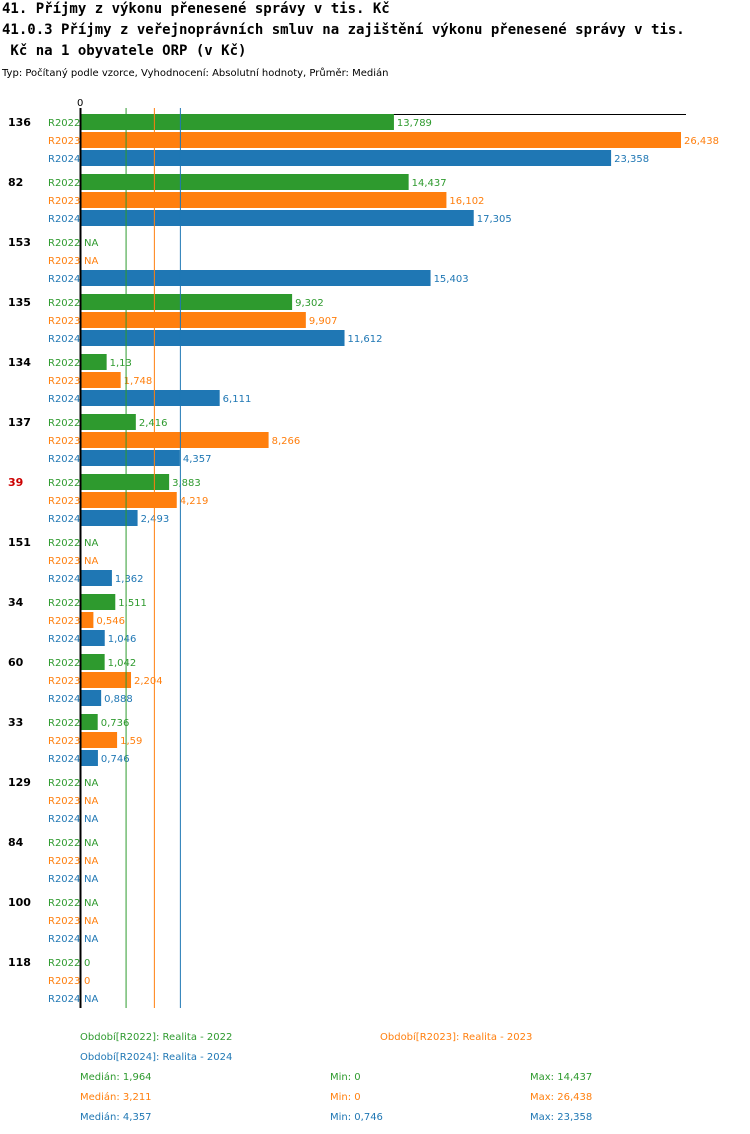 The height and width of the screenshot is (1134, 750). What do you see at coordinates (456, 1037) in the screenshot?
I see `legend-period: Období[R2023]: Realita - 2023` at bounding box center [456, 1037].